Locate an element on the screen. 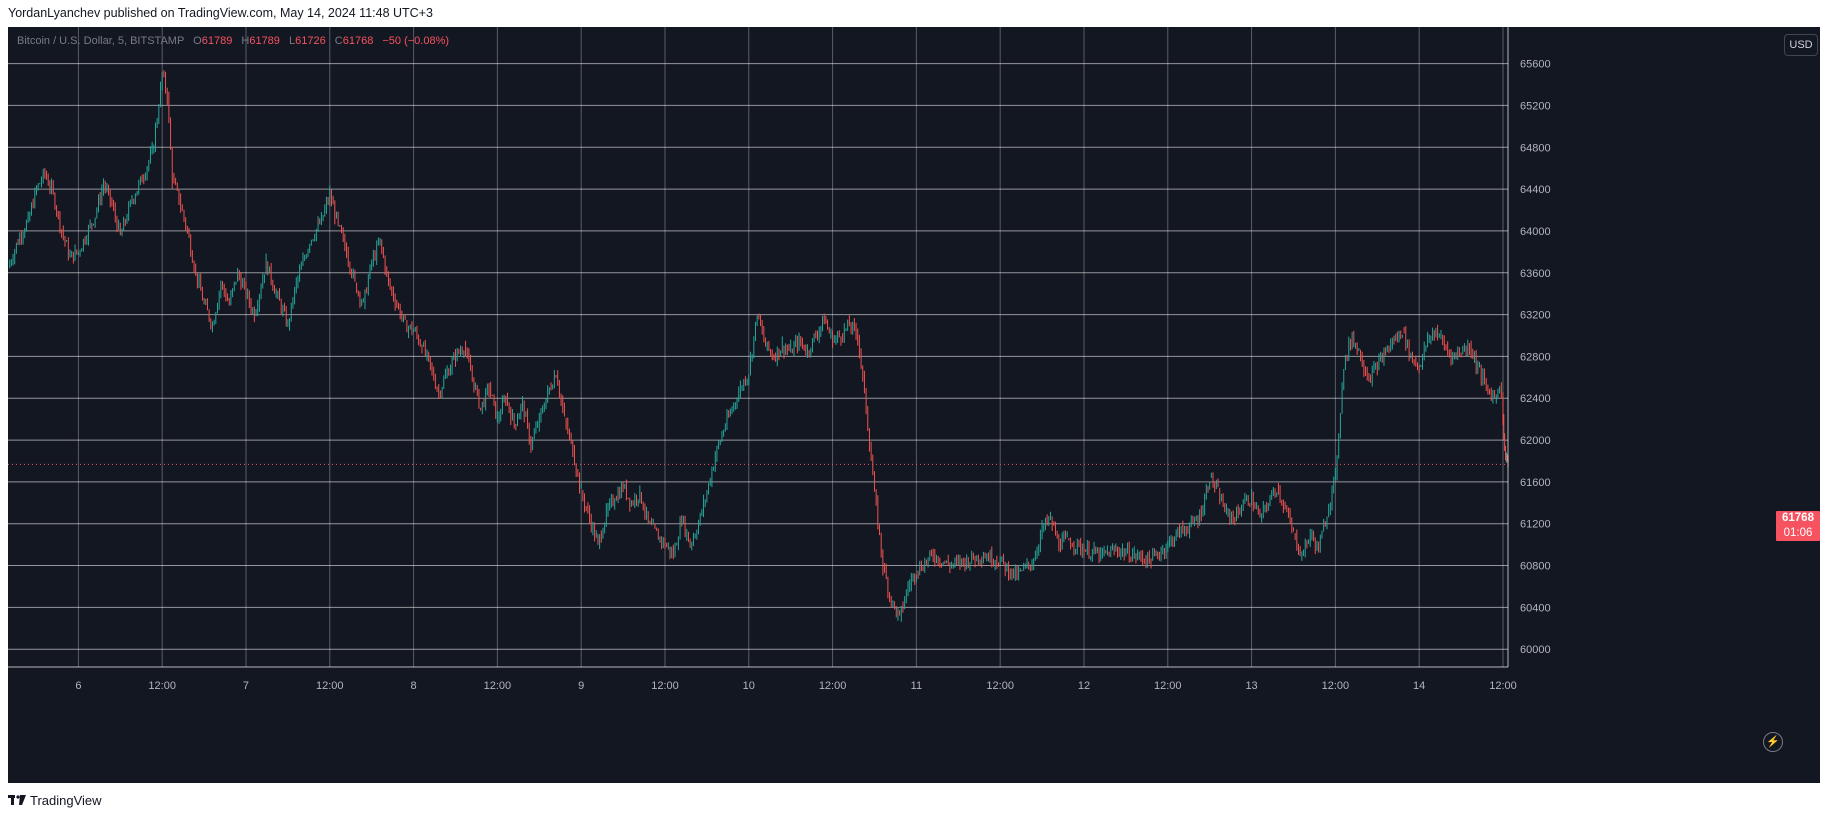  x-tick-label: 13 is located at coordinates (1251, 686).